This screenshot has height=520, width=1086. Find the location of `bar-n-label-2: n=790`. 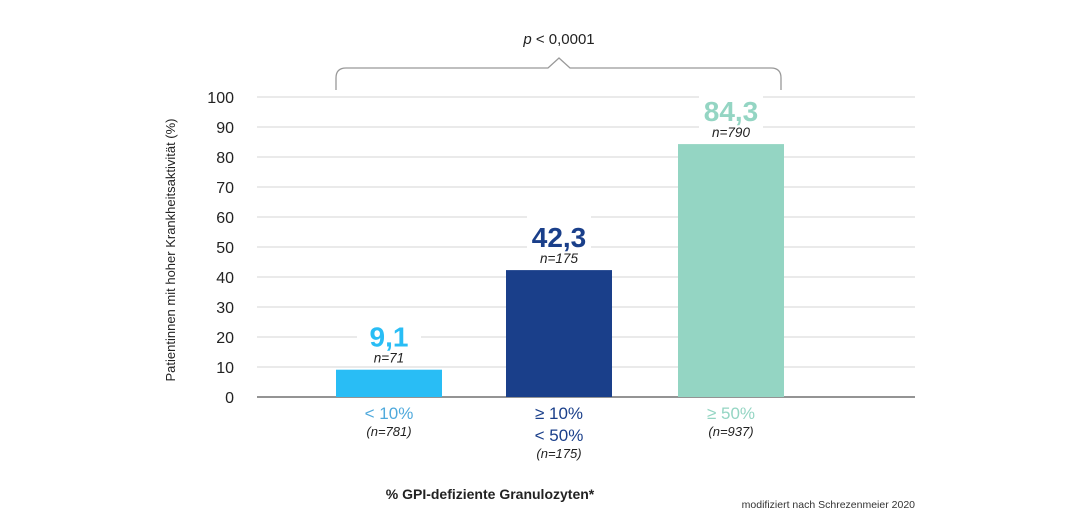

bar-n-label-2: n=790 is located at coordinates (731, 132).